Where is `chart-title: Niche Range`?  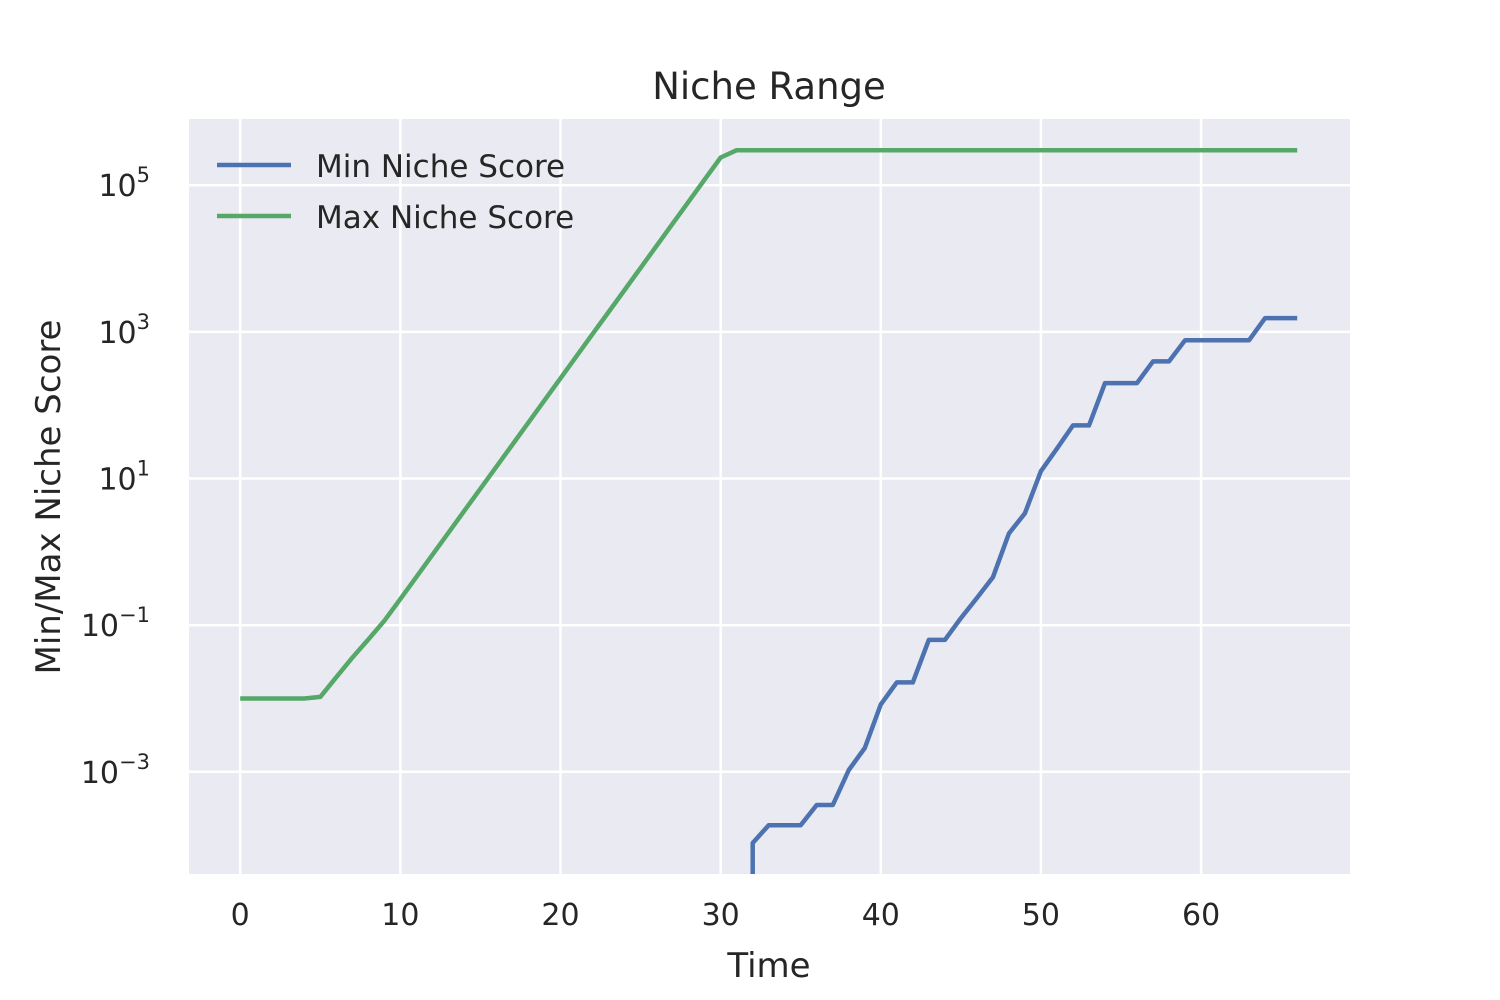
chart-title: Niche Range is located at coordinates (769, 86).